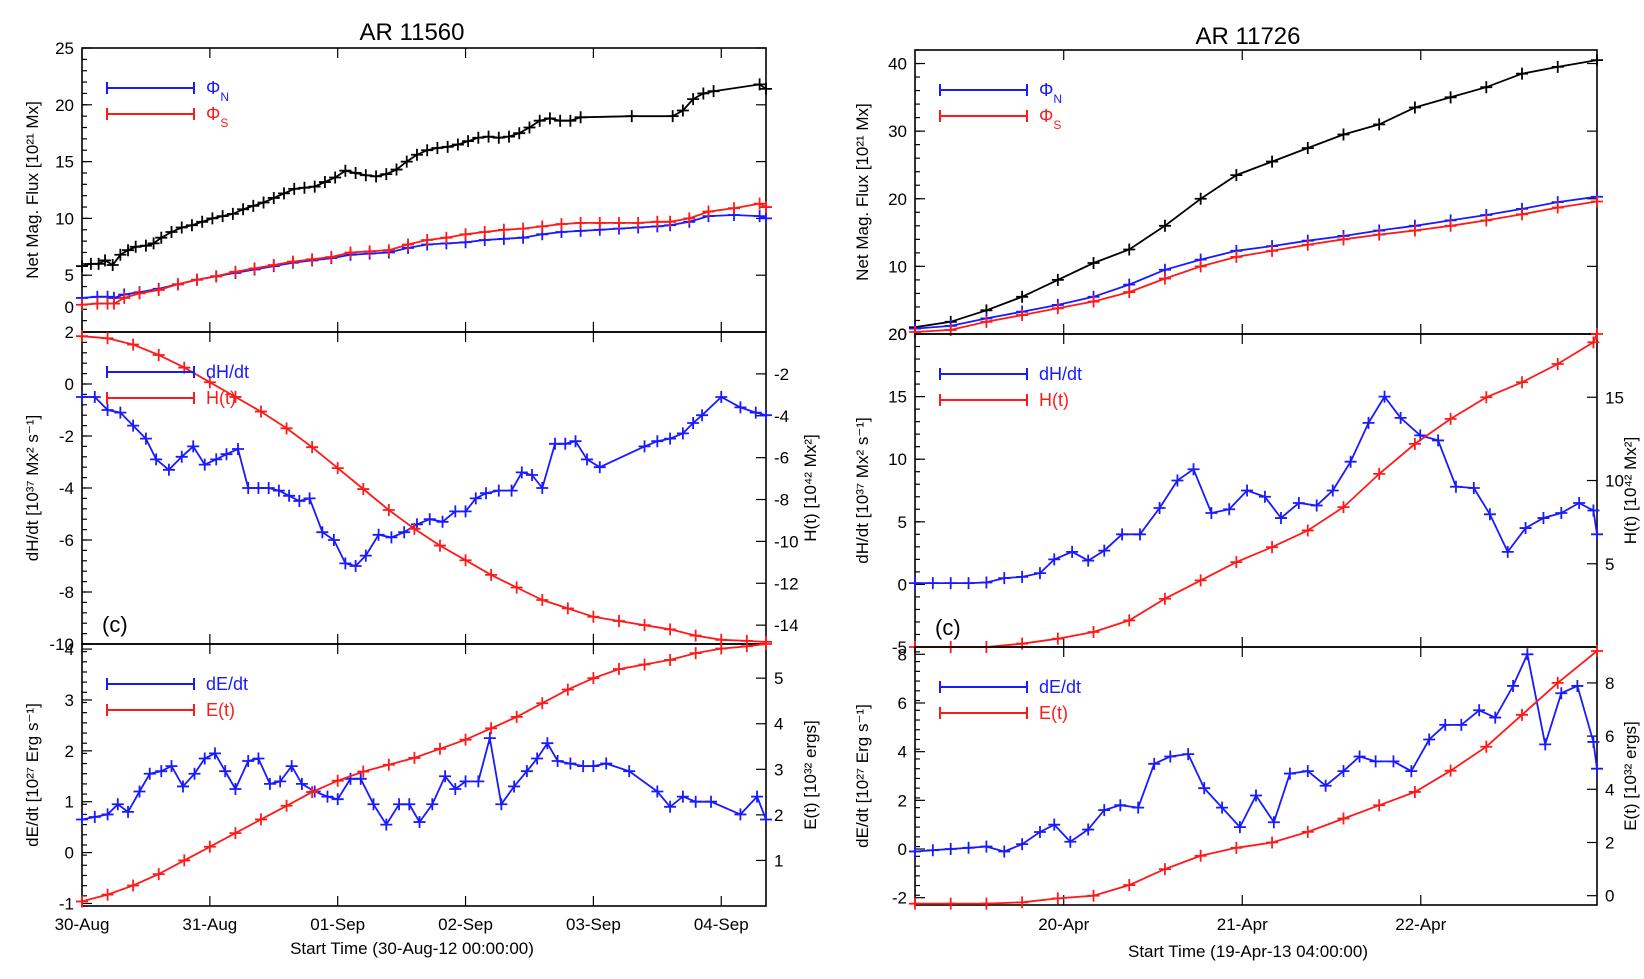 The image size is (1644, 979). I want to click on y-tick-label: 4, so click(69, 649).